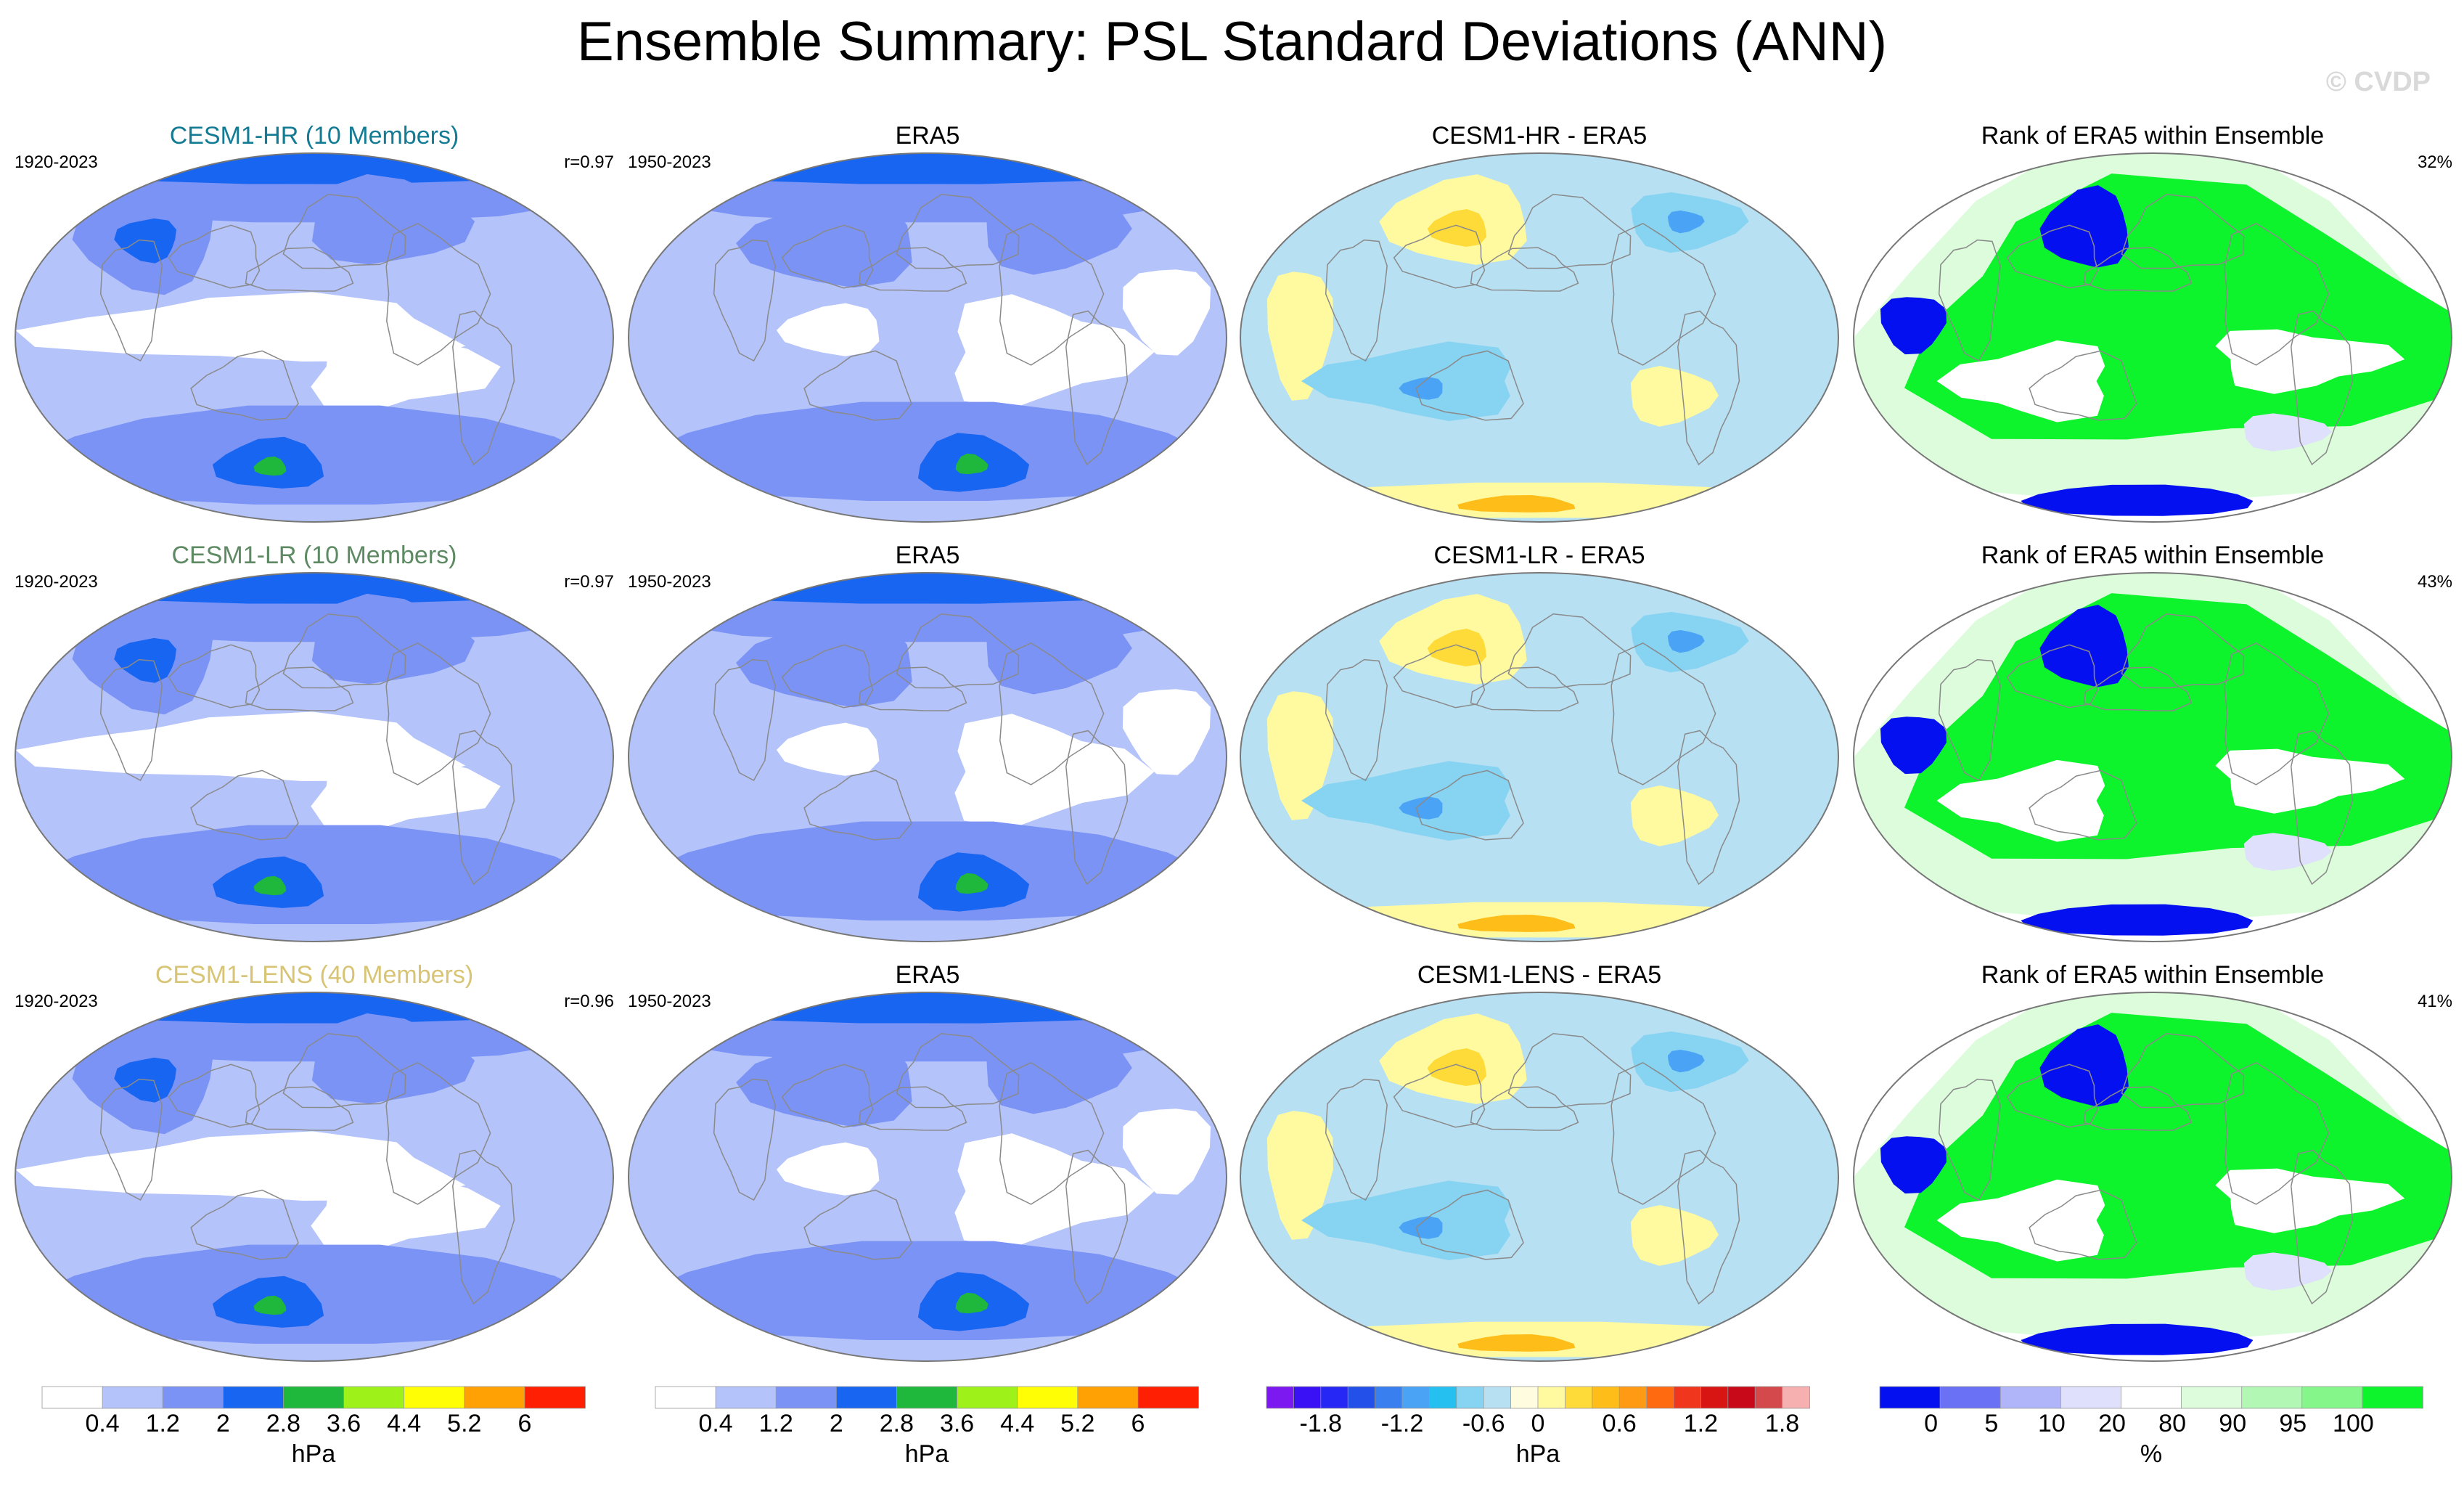  I want to click on colorbar-tick-label: 5.2, so click(464, 1423).